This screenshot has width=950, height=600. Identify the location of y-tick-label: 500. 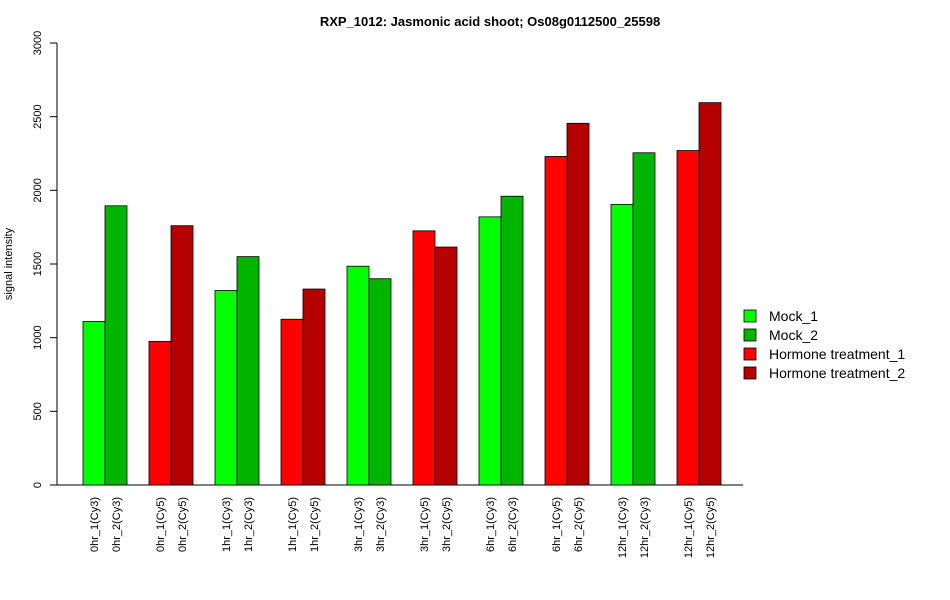
(38, 411).